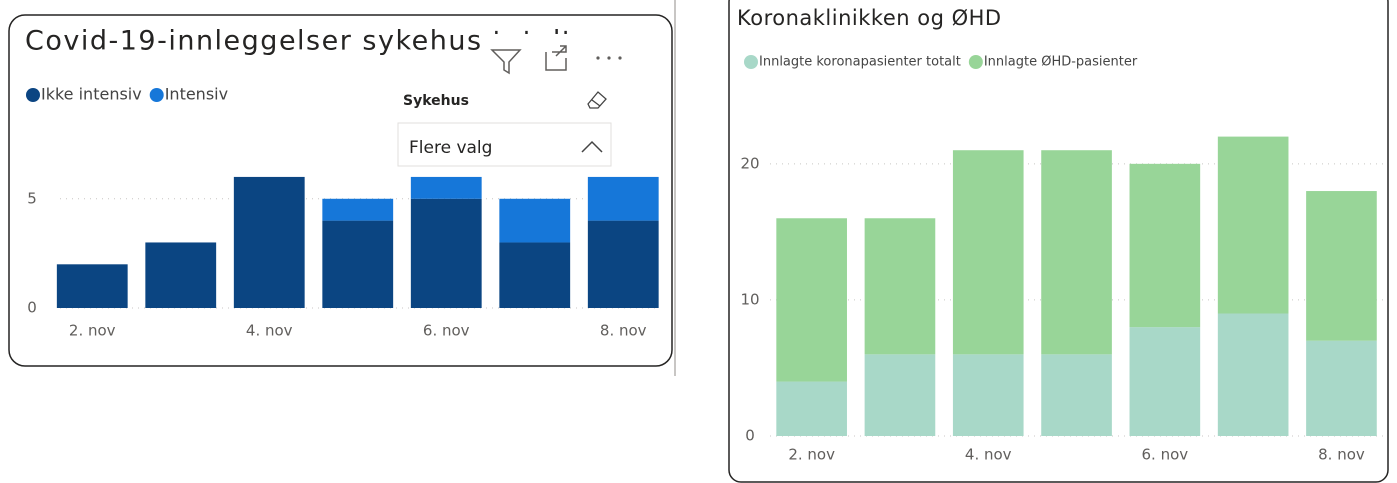 The image size is (1397, 483). Describe the element at coordinates (1061, 62) in the screenshot. I see `legend-label: Innlagte ØHD-pasienter` at that location.